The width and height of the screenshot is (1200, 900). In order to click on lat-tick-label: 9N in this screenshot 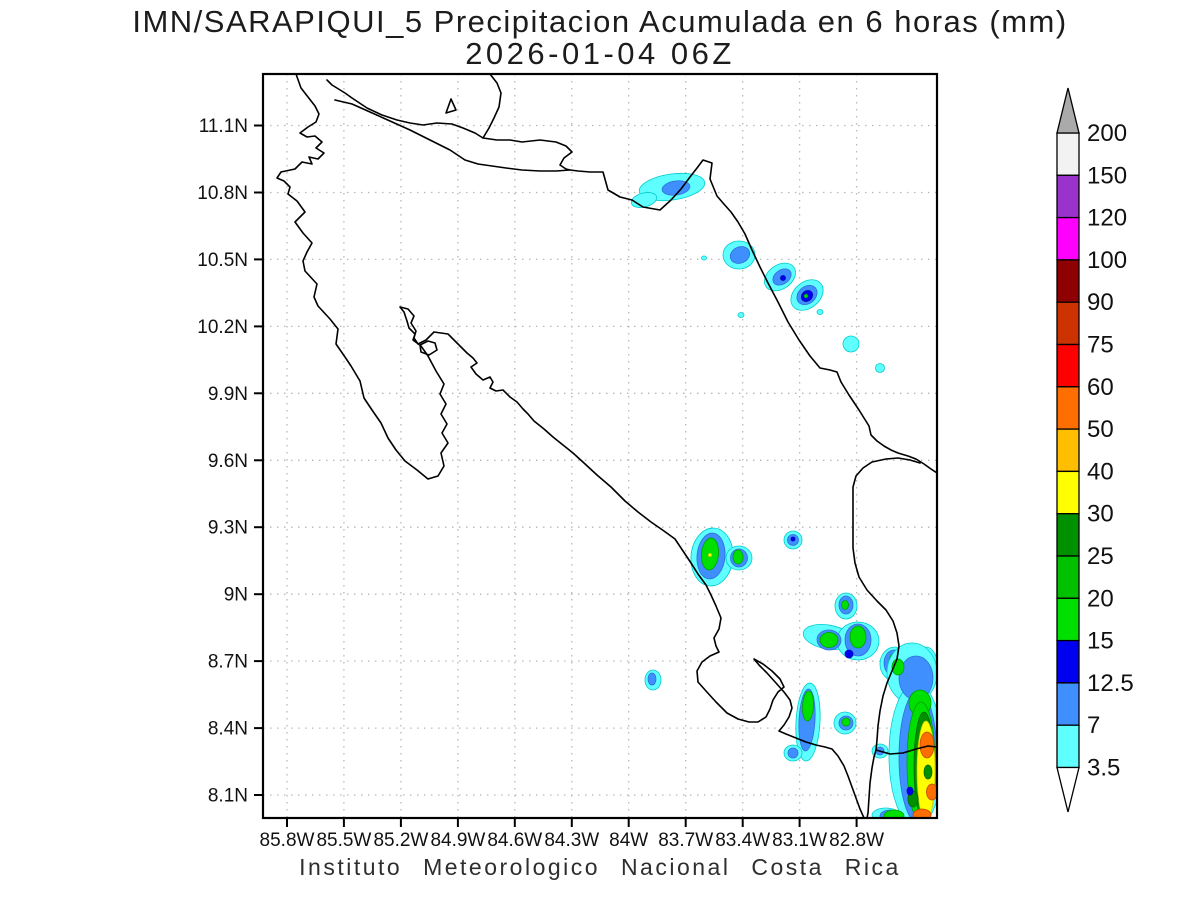, I will do `click(236, 595)`.